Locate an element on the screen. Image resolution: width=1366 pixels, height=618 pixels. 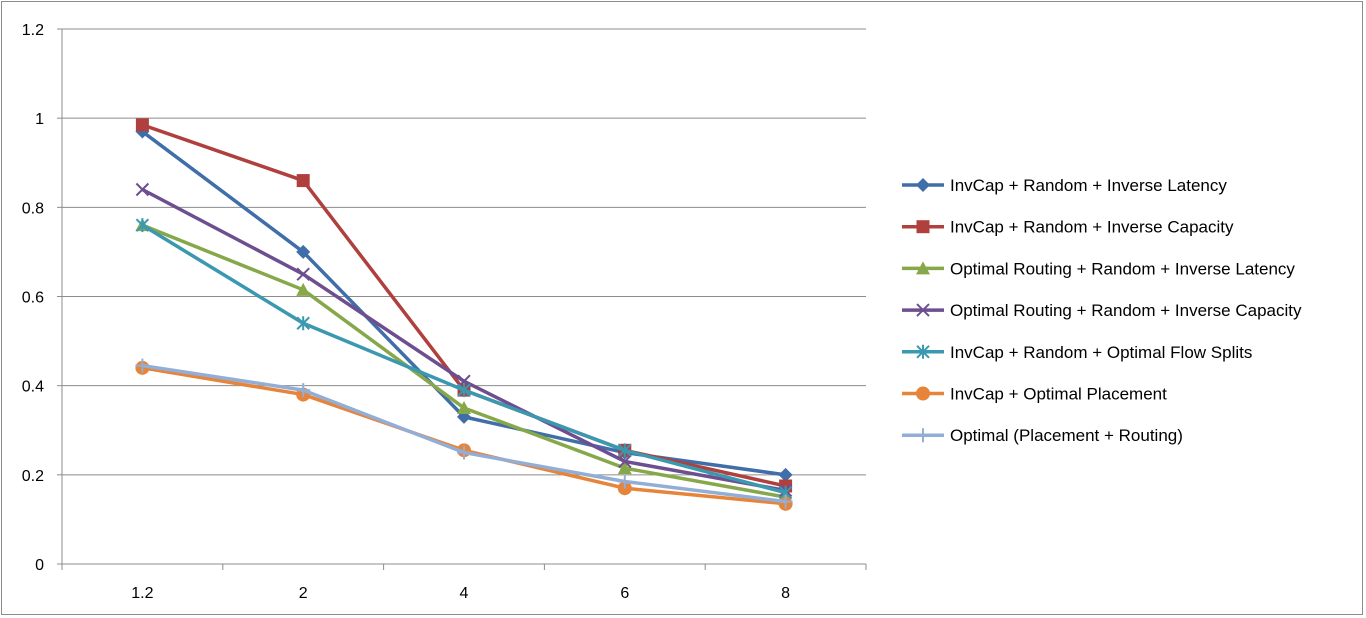
y-tick-label: 1.2 is located at coordinates (33, 30).